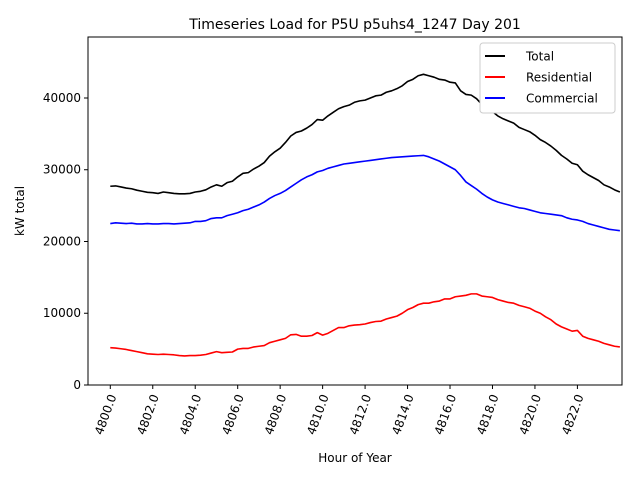 Image resolution: width=640 pixels, height=480 pixels. Describe the element at coordinates (77, 385) in the screenshot. I see `y-tick-label: 0` at that location.